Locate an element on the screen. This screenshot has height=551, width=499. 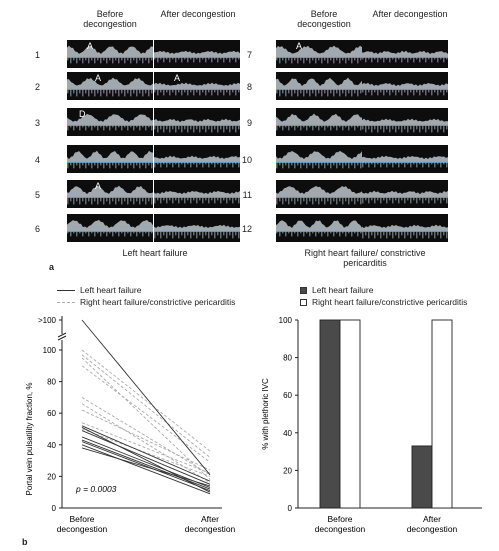
y-axis-title: Portal vein pulsatility fraction, % is located at coordinates (29, 439).